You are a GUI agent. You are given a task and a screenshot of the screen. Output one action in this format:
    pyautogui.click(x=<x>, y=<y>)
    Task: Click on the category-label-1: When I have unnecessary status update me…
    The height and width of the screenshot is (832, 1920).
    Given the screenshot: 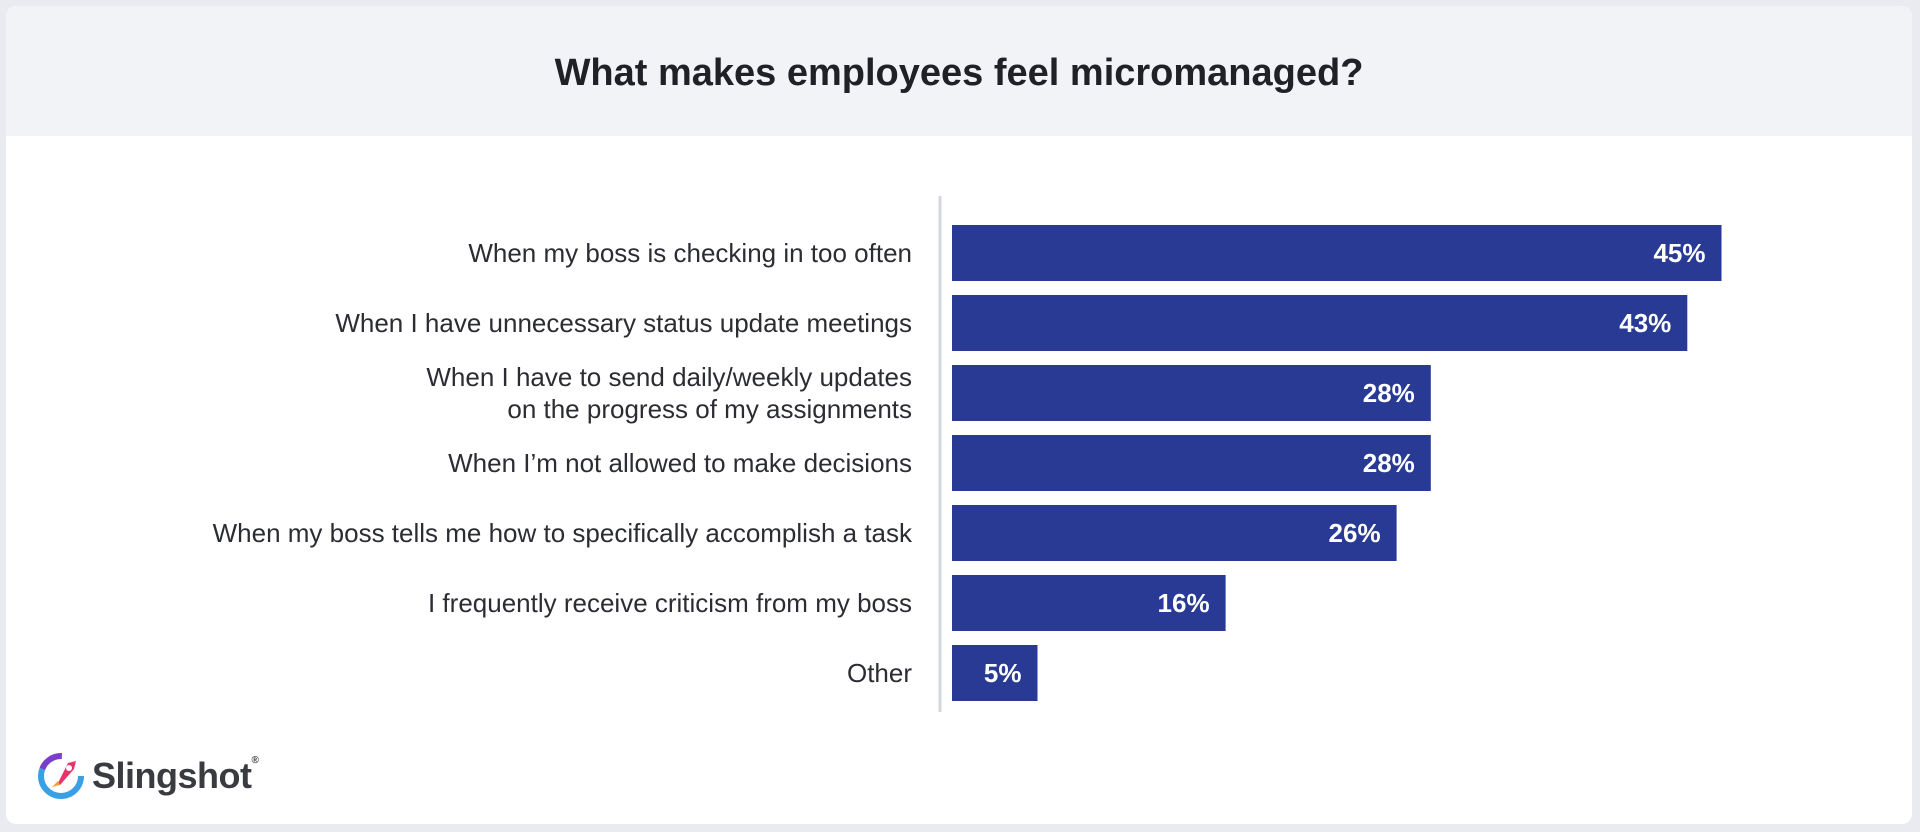 What is the action you would take?
    pyautogui.click(x=623, y=323)
    